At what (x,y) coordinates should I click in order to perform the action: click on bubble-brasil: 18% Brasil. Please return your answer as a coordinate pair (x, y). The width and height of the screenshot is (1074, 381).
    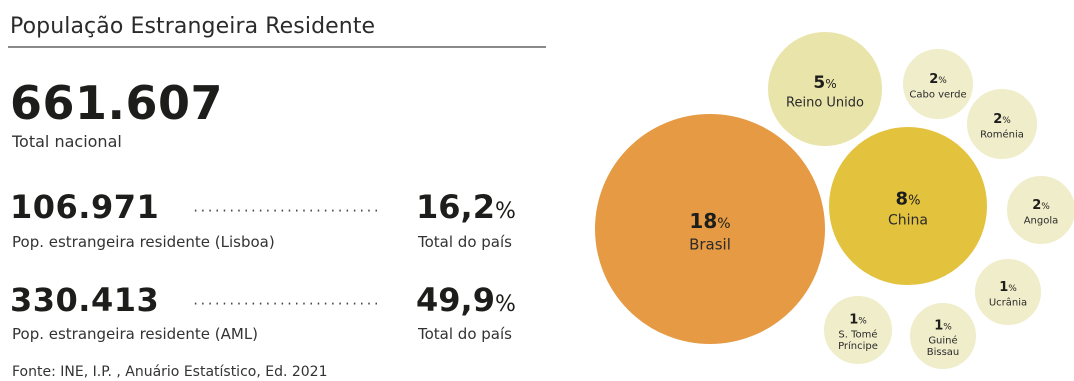
    Looking at the image, I should click on (710, 229).